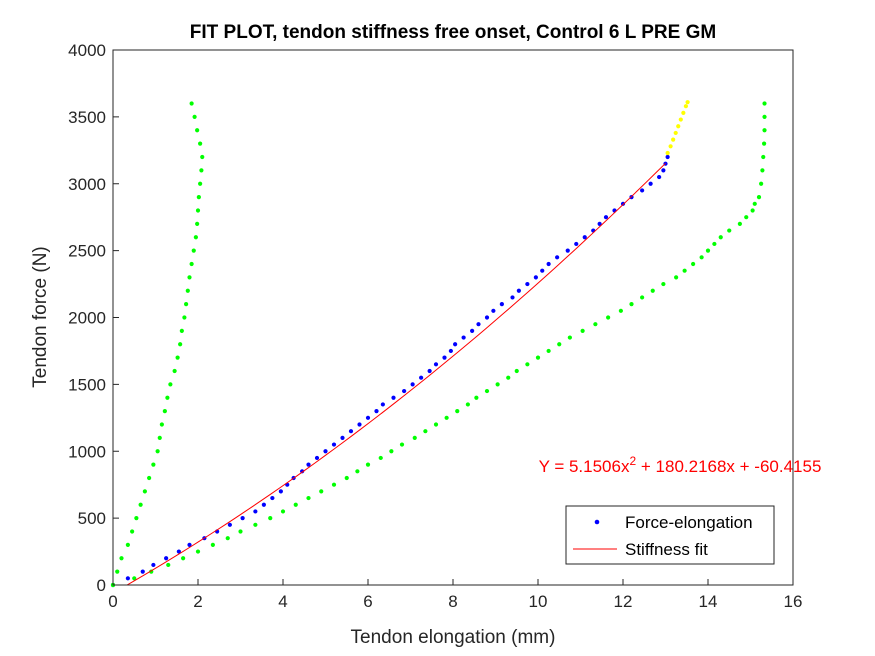 Image resolution: width=875 pixels, height=656 pixels. I want to click on x-axis-label: Tendon elongation (mm), so click(453, 637).